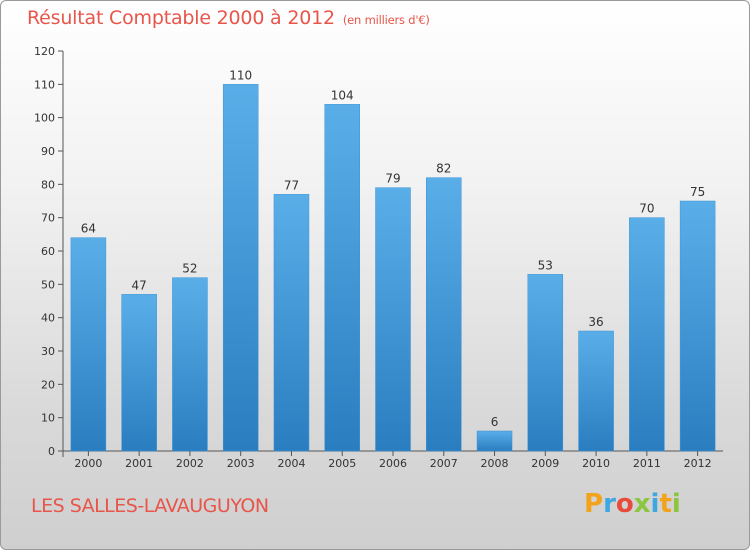  I want to click on bar-value-label: 6, so click(495, 422).